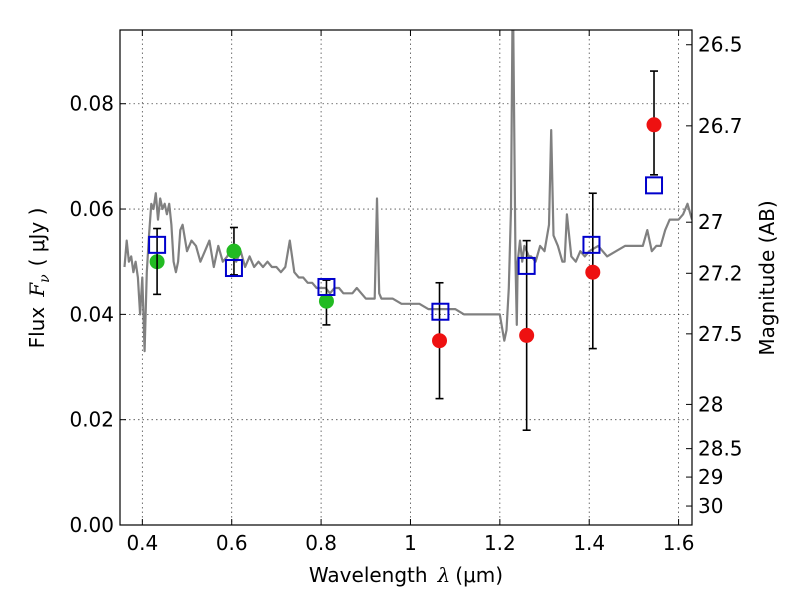 This screenshot has width=800, height=600. Describe the element at coordinates (720, 126) in the screenshot. I see `y2-tick-label: 26.7` at that location.